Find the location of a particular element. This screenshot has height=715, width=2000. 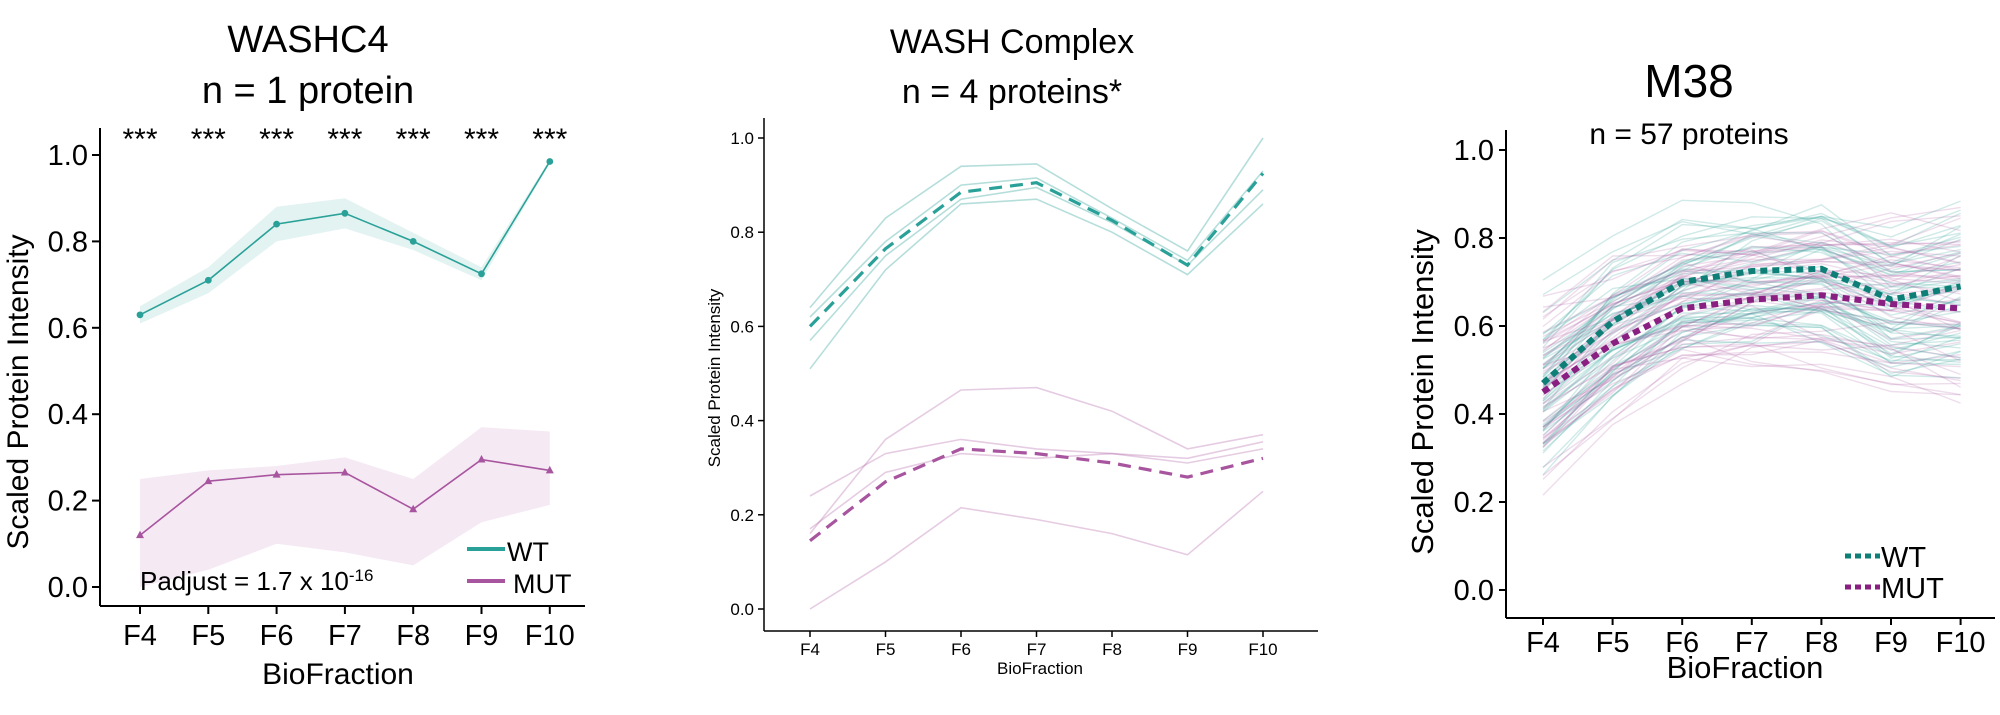

panel-subtitle: n = 57 proteins is located at coordinates (1688, 134).